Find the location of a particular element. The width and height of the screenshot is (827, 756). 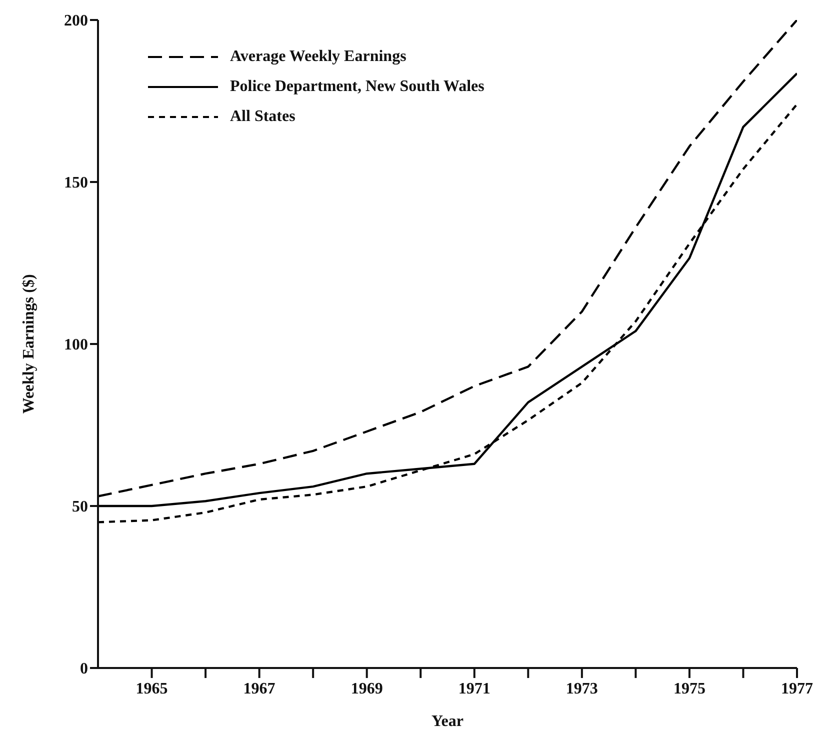

x-tick-label: 1975 is located at coordinates (689, 689).